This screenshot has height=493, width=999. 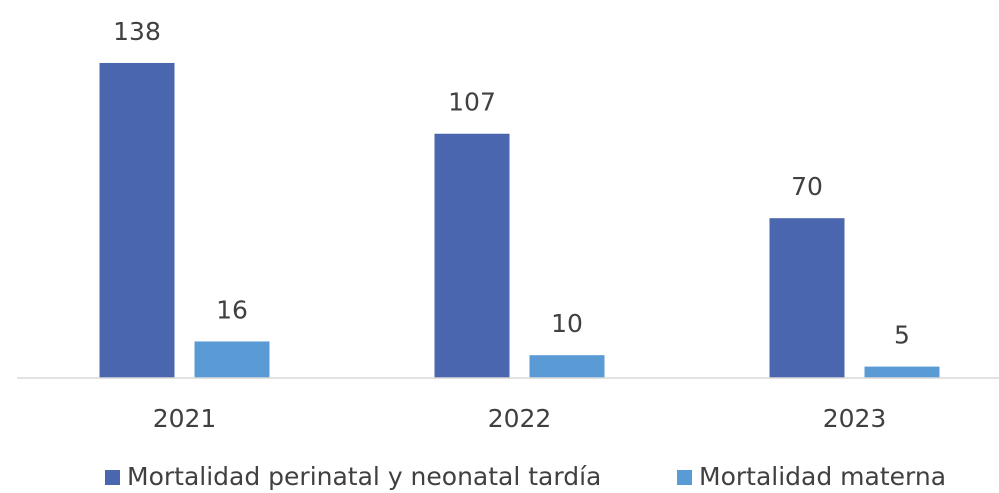 What do you see at coordinates (567, 323) in the screenshot?
I see `data-label: 10` at bounding box center [567, 323].